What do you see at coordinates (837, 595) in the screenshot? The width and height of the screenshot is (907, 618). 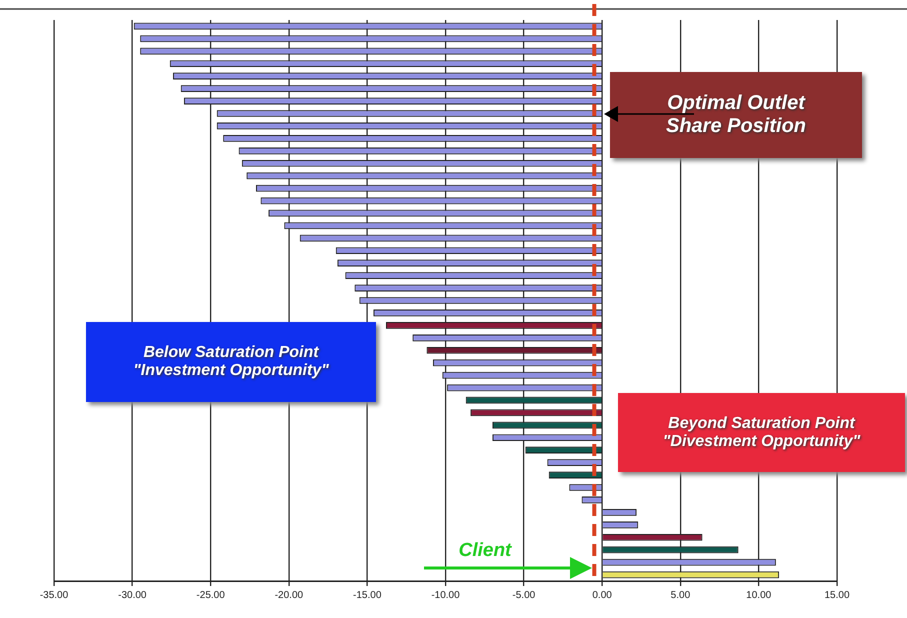 I see `x-tick-label: 15.00` at bounding box center [837, 595].